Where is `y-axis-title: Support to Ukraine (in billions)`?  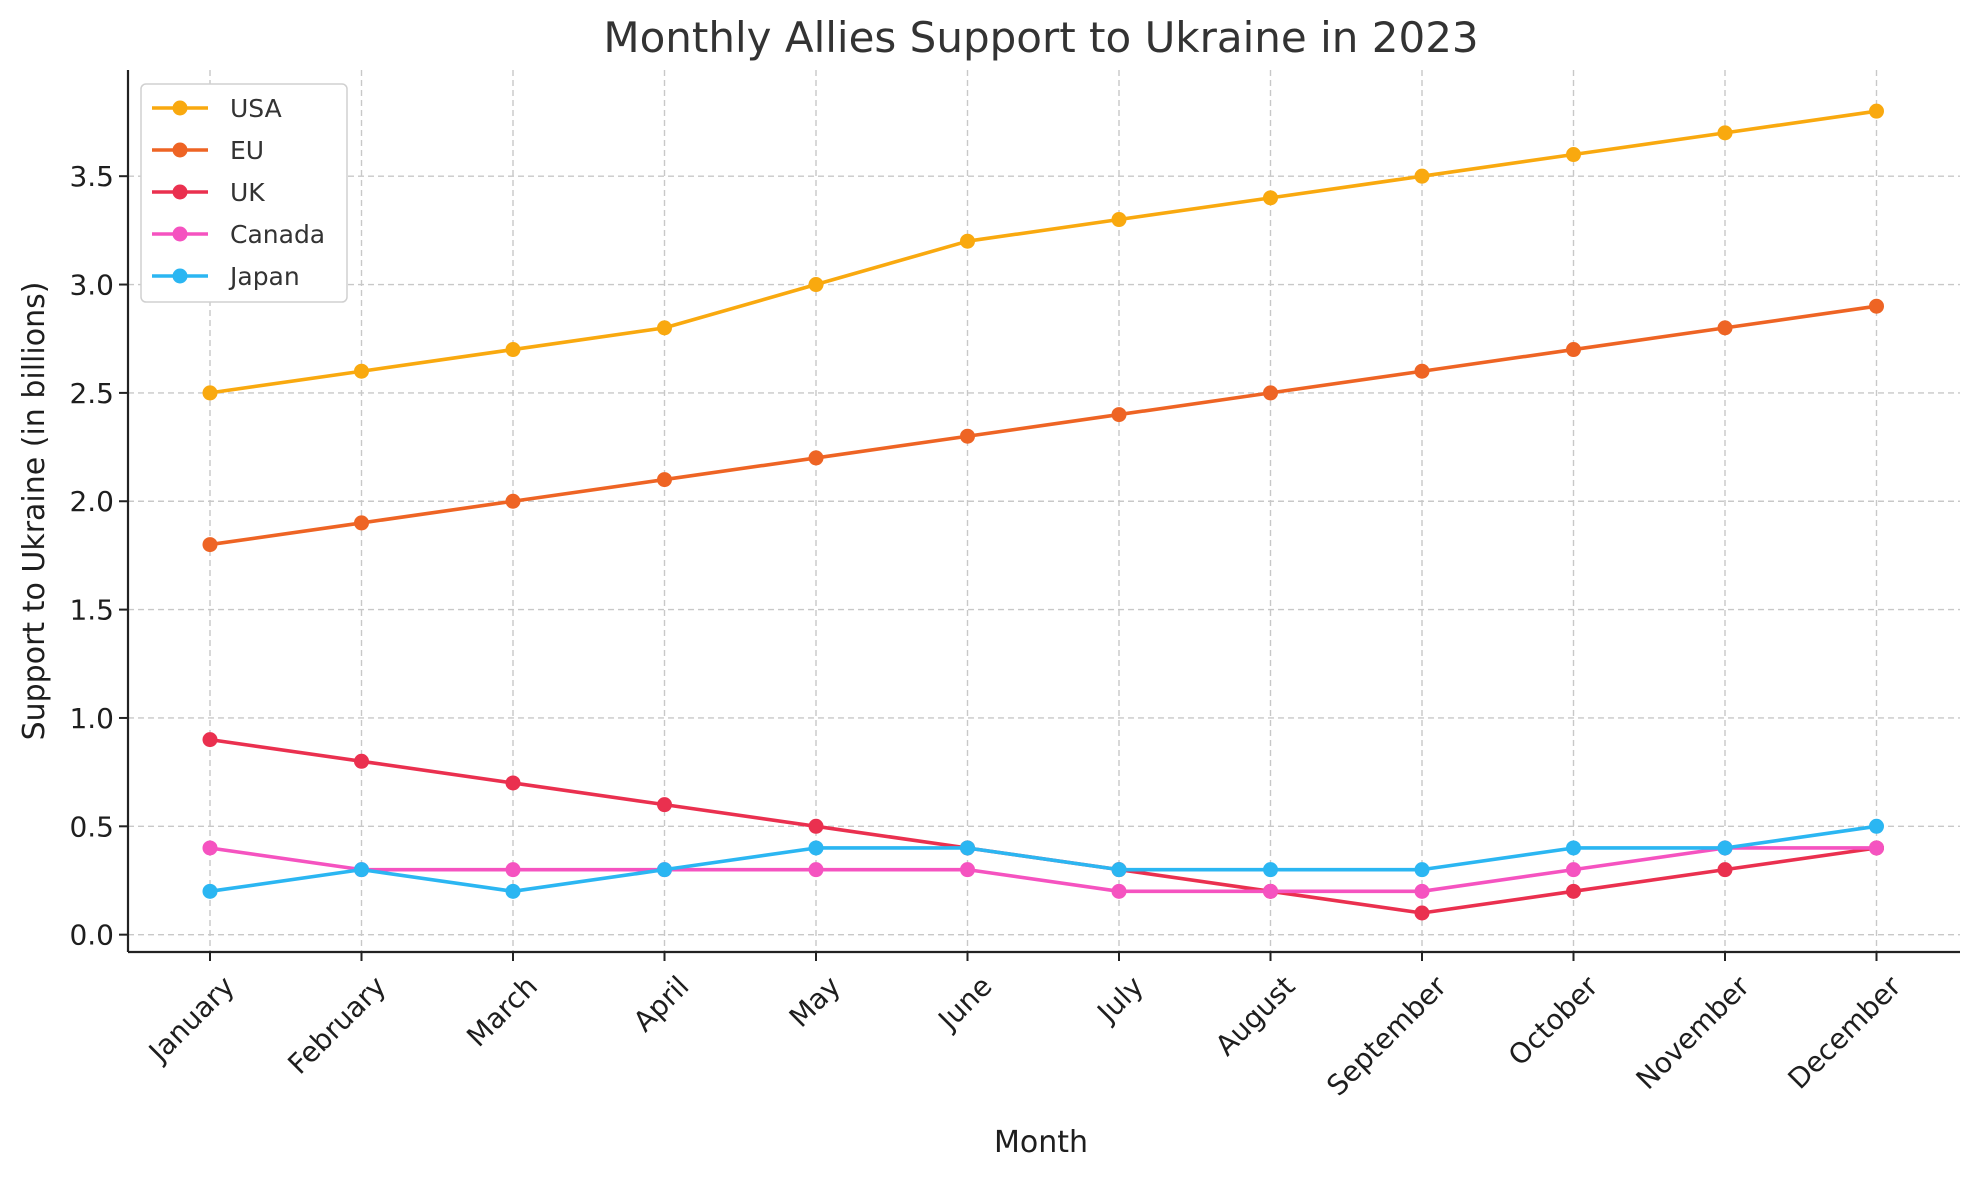 y-axis-title: Support to Ukraine (in billions) is located at coordinates (34, 511).